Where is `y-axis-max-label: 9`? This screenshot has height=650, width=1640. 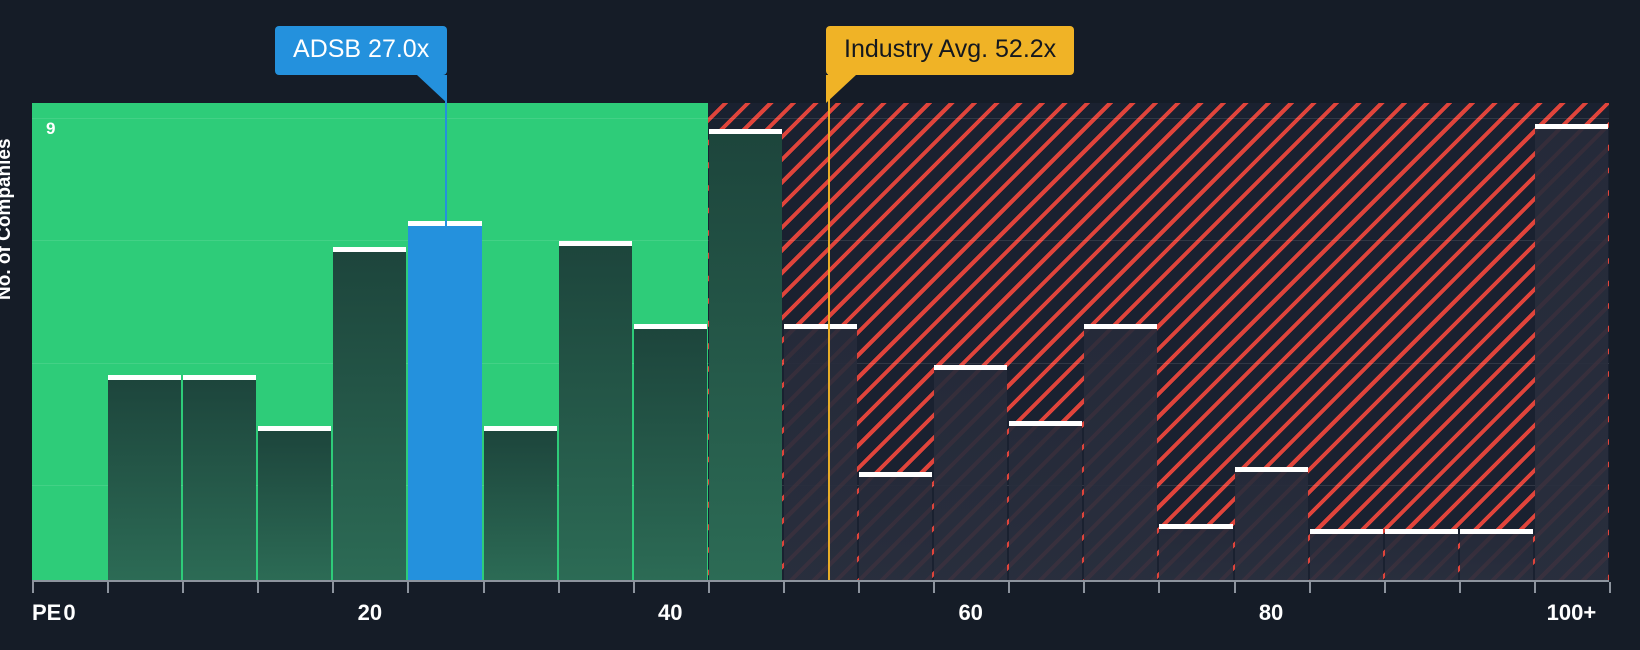 y-axis-max-label: 9 is located at coordinates (51, 128).